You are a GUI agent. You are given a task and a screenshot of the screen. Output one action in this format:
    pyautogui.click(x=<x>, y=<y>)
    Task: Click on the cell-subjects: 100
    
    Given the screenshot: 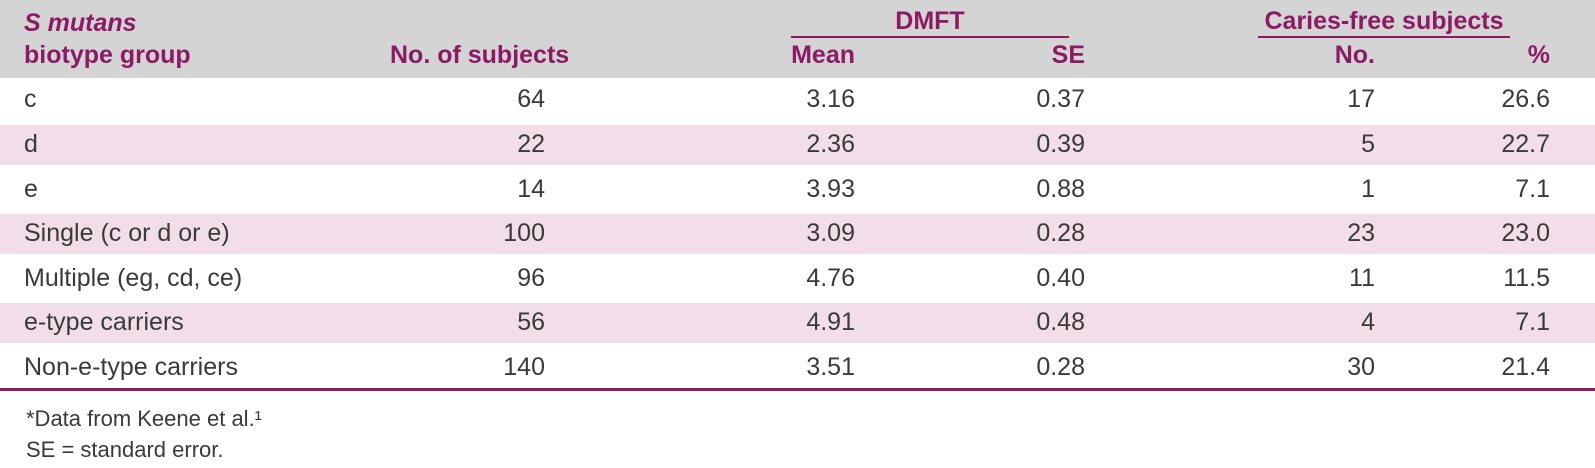 What is the action you would take?
    pyautogui.click(x=524, y=233)
    